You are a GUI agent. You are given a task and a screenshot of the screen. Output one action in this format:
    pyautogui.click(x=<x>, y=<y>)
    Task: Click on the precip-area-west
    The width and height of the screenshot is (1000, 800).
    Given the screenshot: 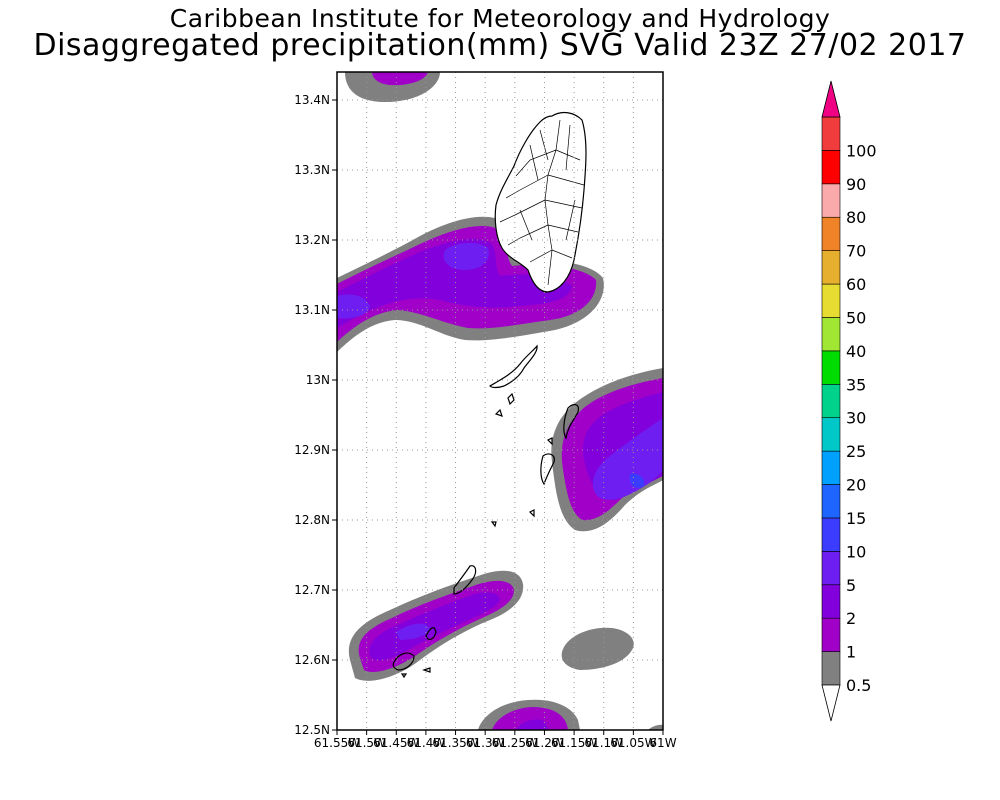 What is the action you would take?
    pyautogui.click(x=470, y=284)
    